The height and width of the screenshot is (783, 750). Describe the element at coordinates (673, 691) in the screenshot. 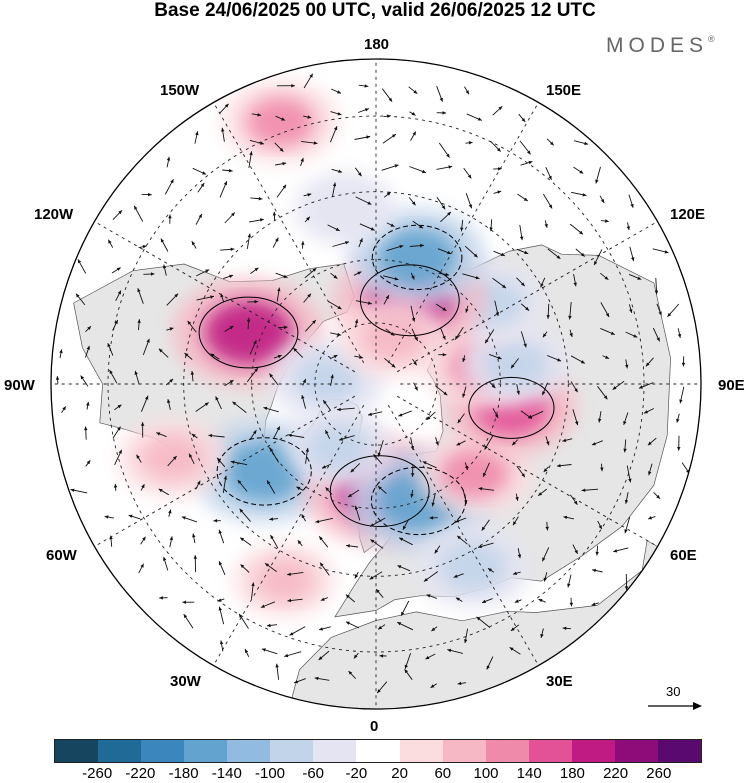

I see `reference-vector-label: 30` at that location.